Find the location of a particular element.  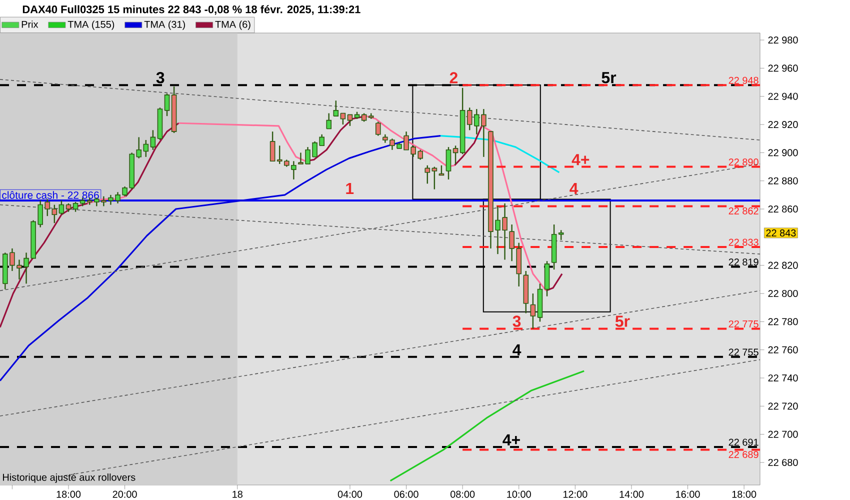

y-tick-label: 22 680 is located at coordinates (783, 462).